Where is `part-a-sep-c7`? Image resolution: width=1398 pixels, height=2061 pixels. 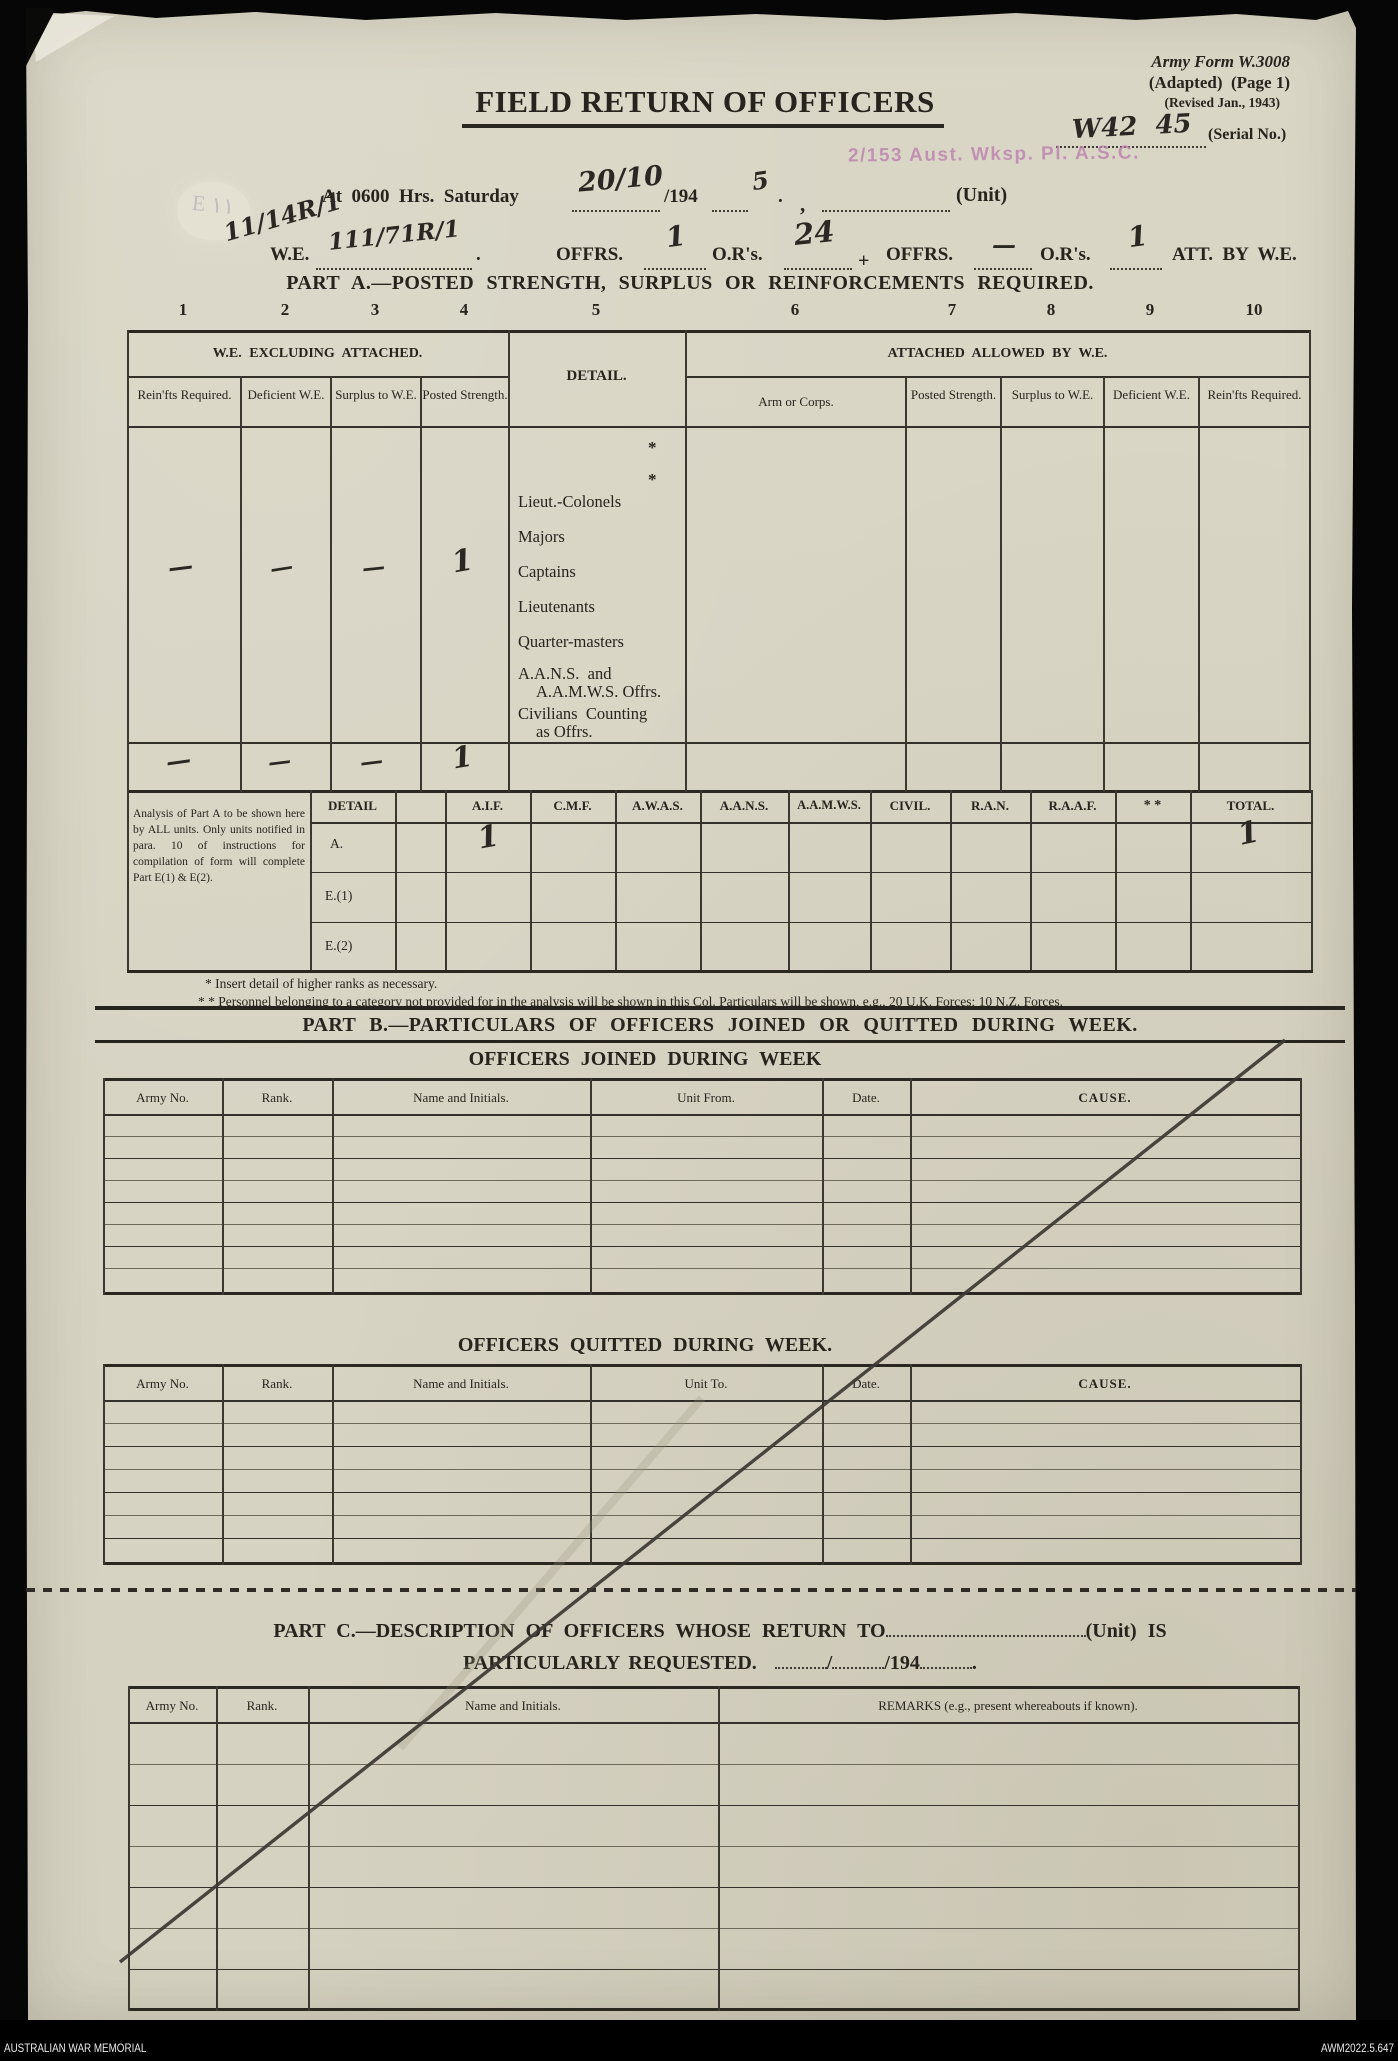
part-a-sep-c7 is located at coordinates (906, 584).